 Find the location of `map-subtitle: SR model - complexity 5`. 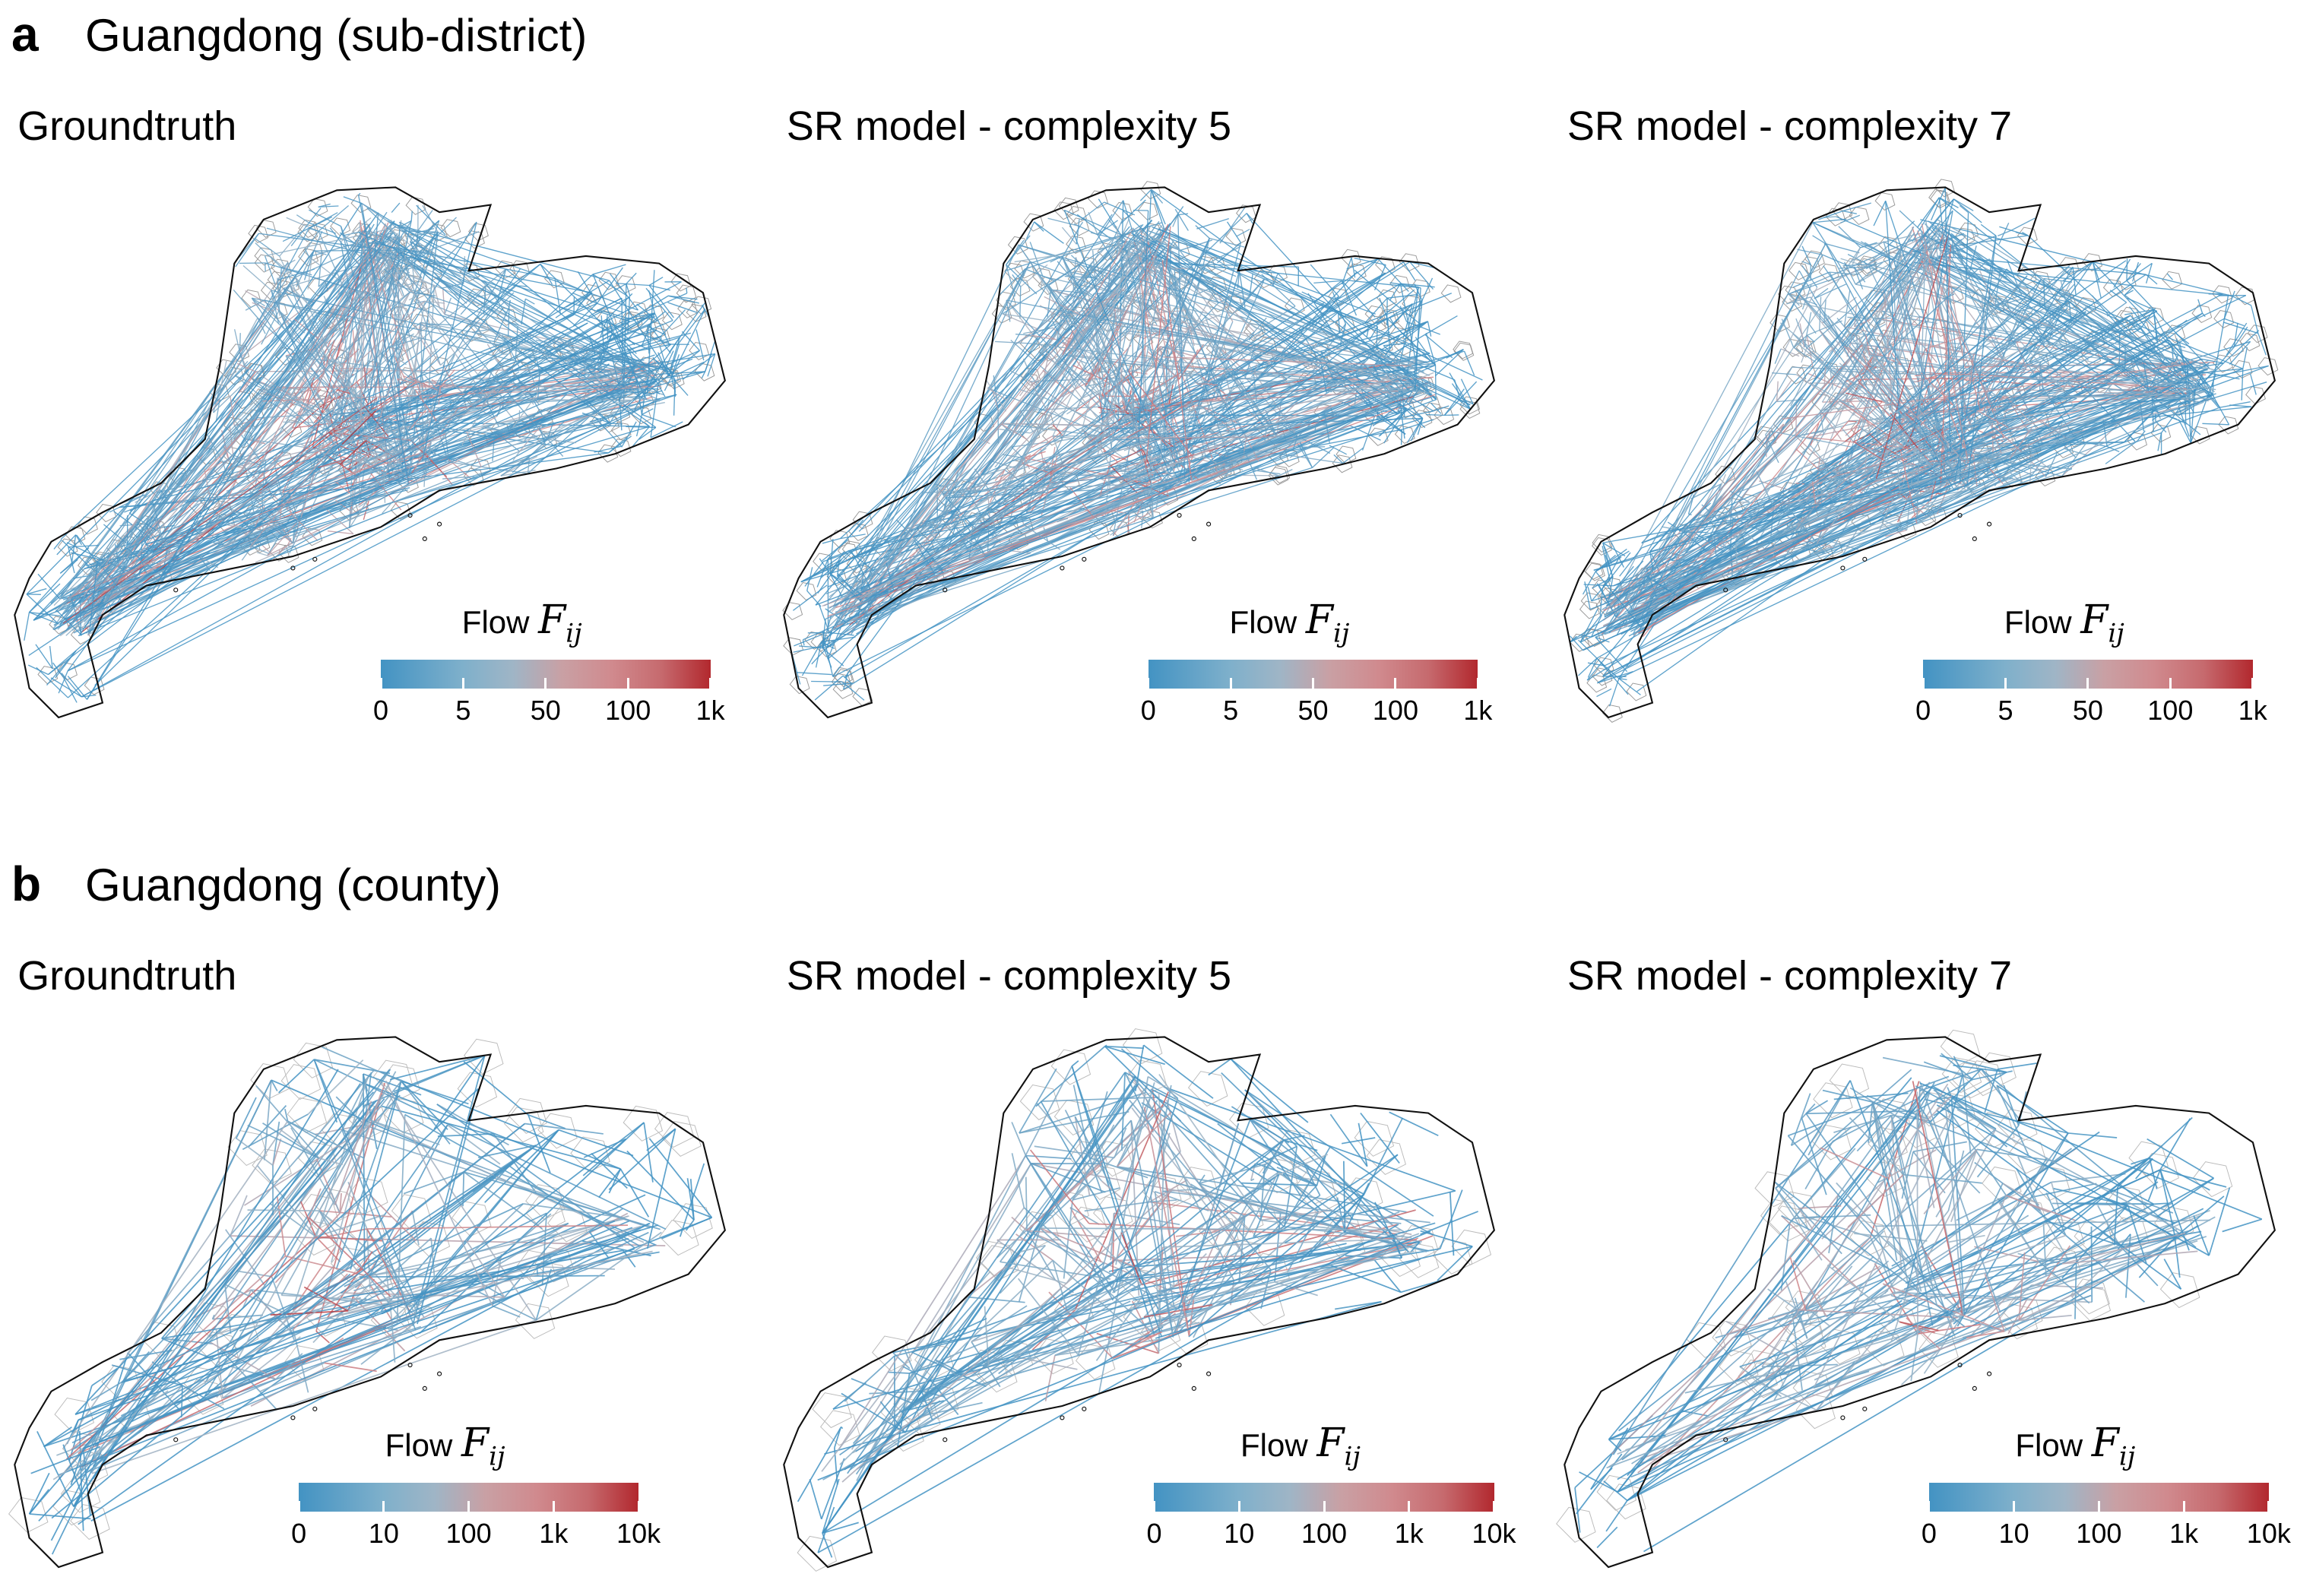

map-subtitle: SR model - complexity 5 is located at coordinates (1009, 976).